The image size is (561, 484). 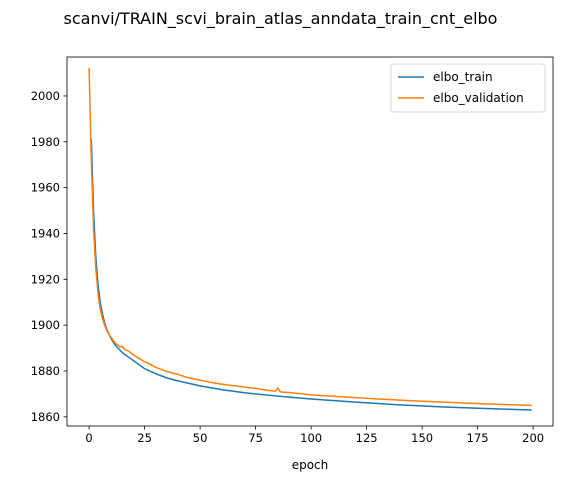 I want to click on y-tick-label: 1940, so click(x=45, y=233).